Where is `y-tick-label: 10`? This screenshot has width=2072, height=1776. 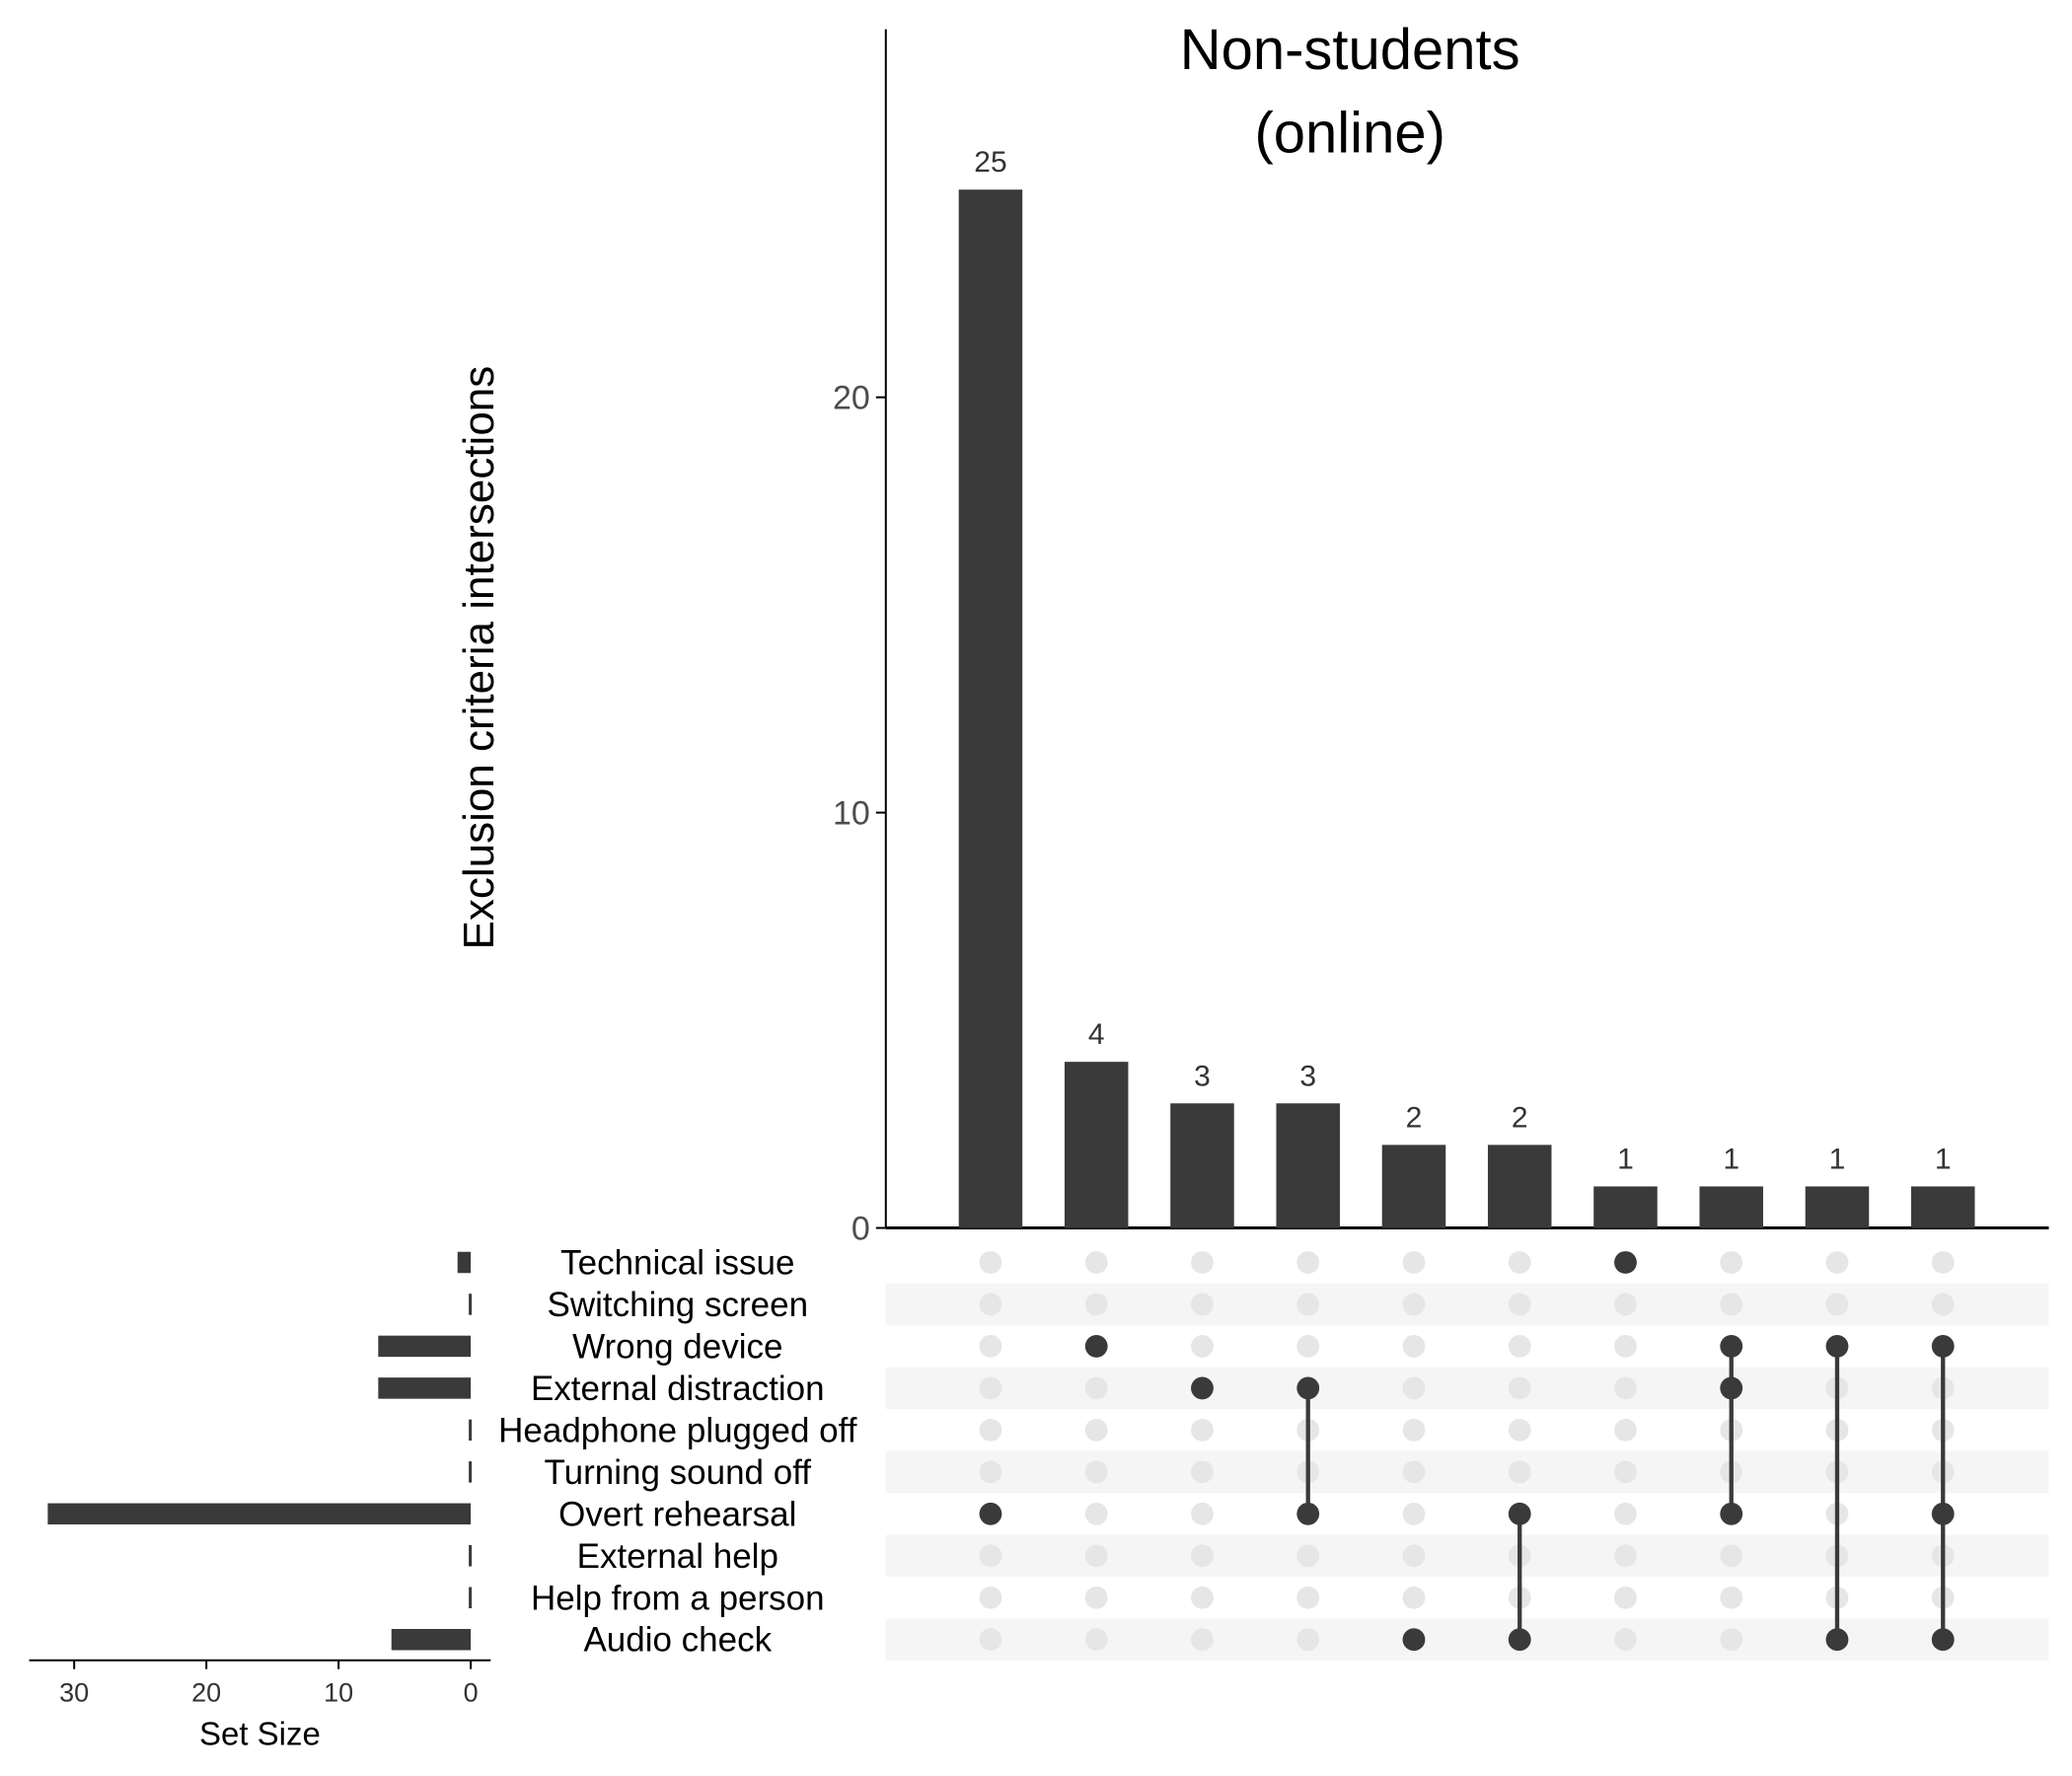
y-tick-label: 10 is located at coordinates (851, 814).